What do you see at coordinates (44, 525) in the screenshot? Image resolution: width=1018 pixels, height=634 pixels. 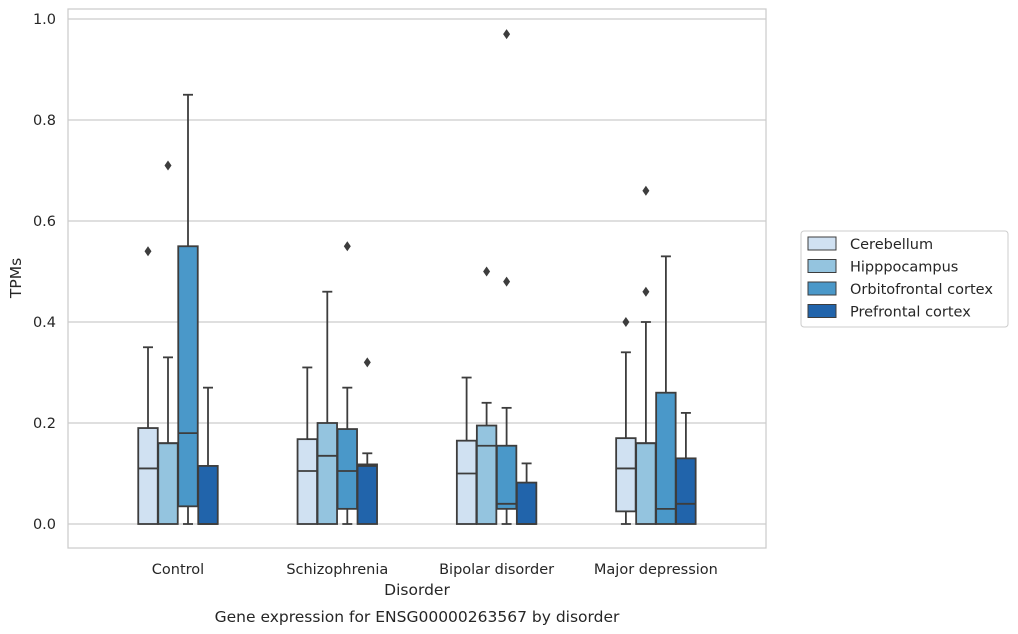 I see `y-tick-label: 0.0` at bounding box center [44, 525].